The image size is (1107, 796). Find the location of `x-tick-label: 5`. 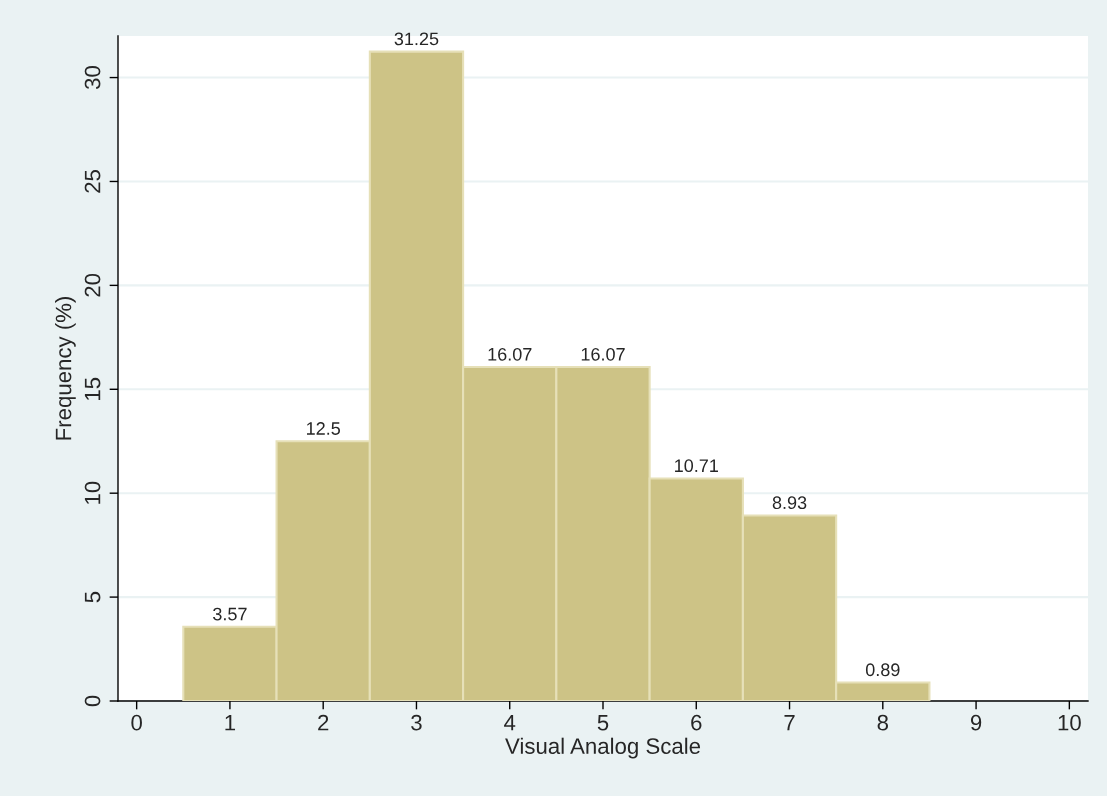

x-tick-label: 5 is located at coordinates (603, 723).